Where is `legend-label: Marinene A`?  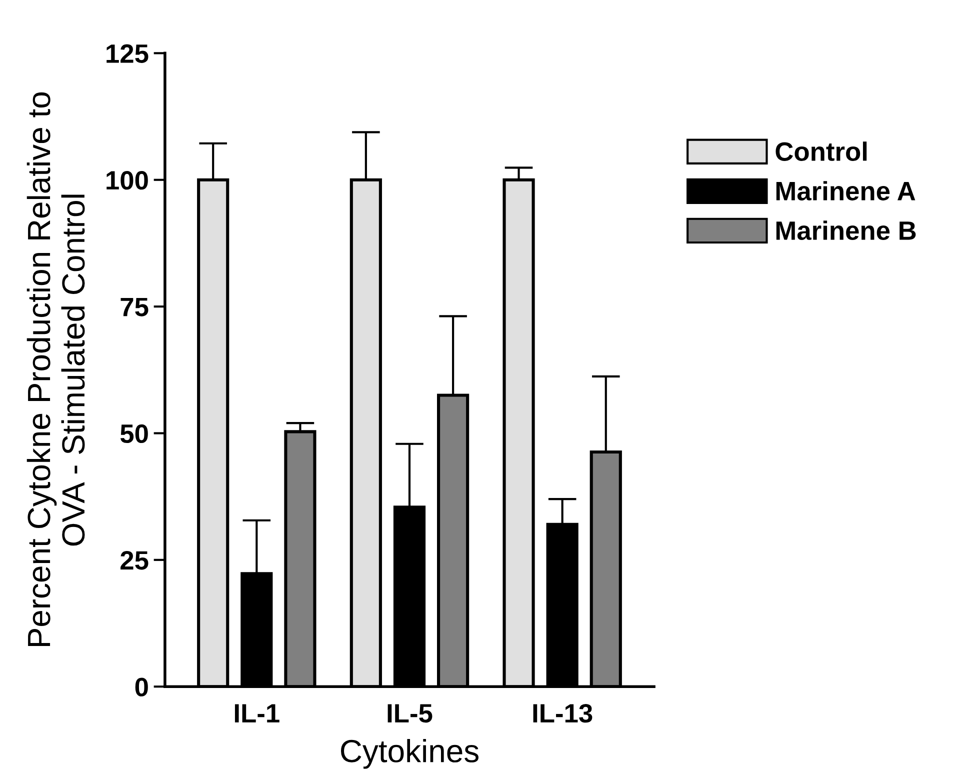 legend-label: Marinene A is located at coordinates (846, 190).